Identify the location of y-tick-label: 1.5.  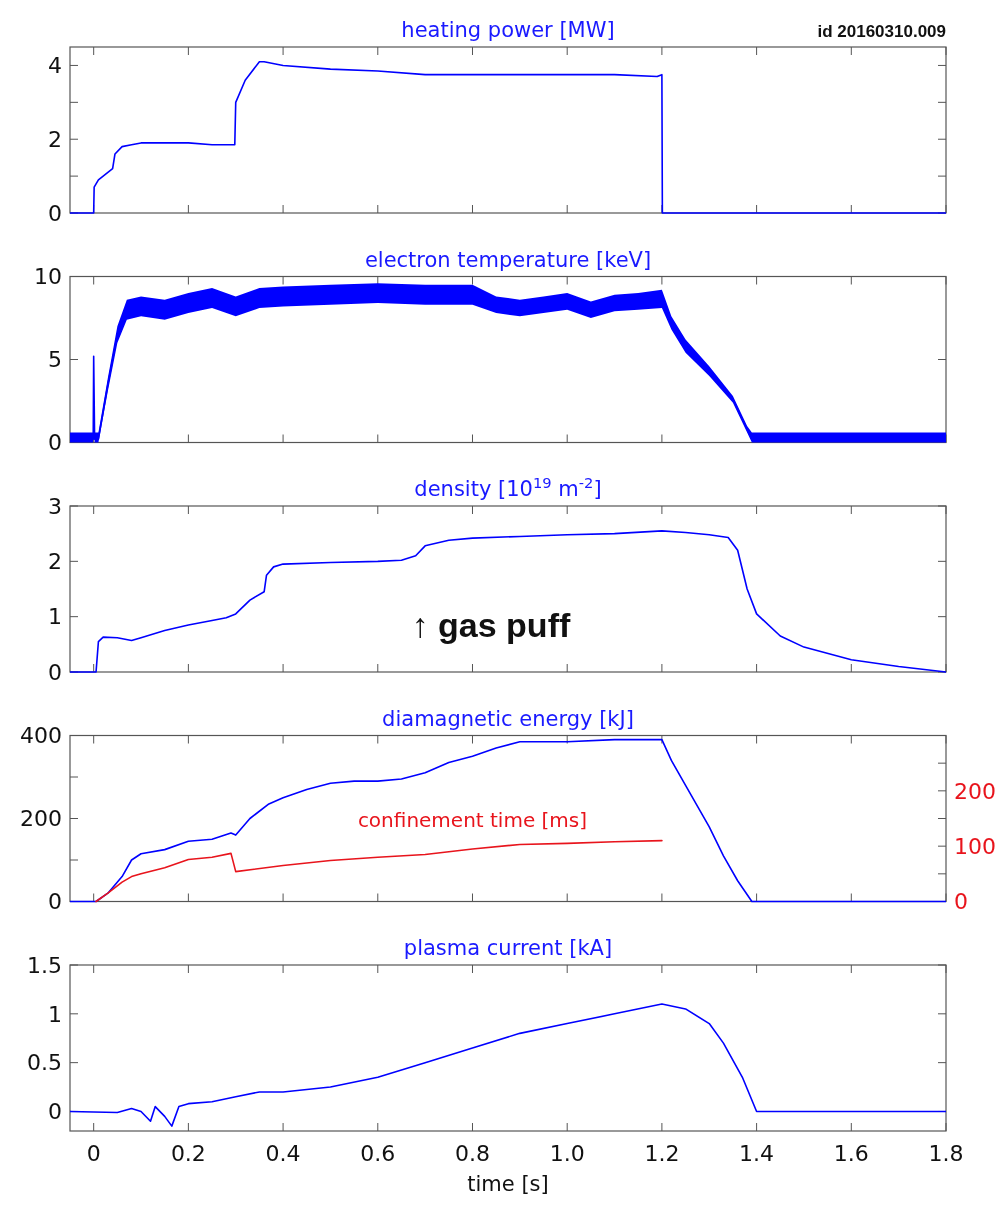
(44, 965).